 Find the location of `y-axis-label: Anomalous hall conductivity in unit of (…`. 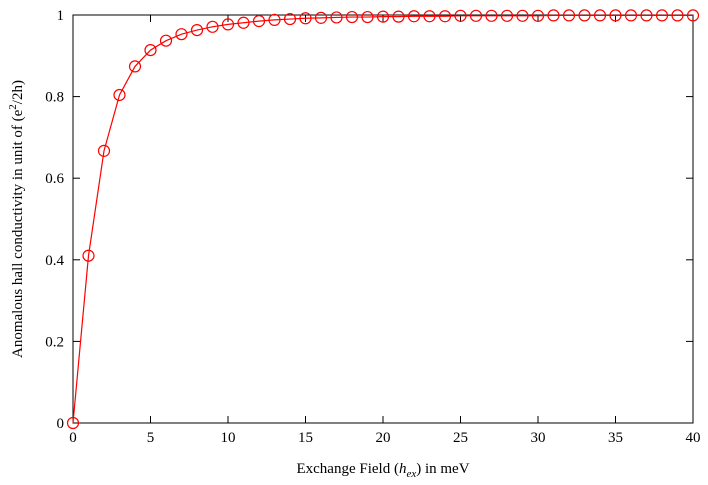

y-axis-label: Anomalous hall conductivity in unit of (… is located at coordinates (16, 219).